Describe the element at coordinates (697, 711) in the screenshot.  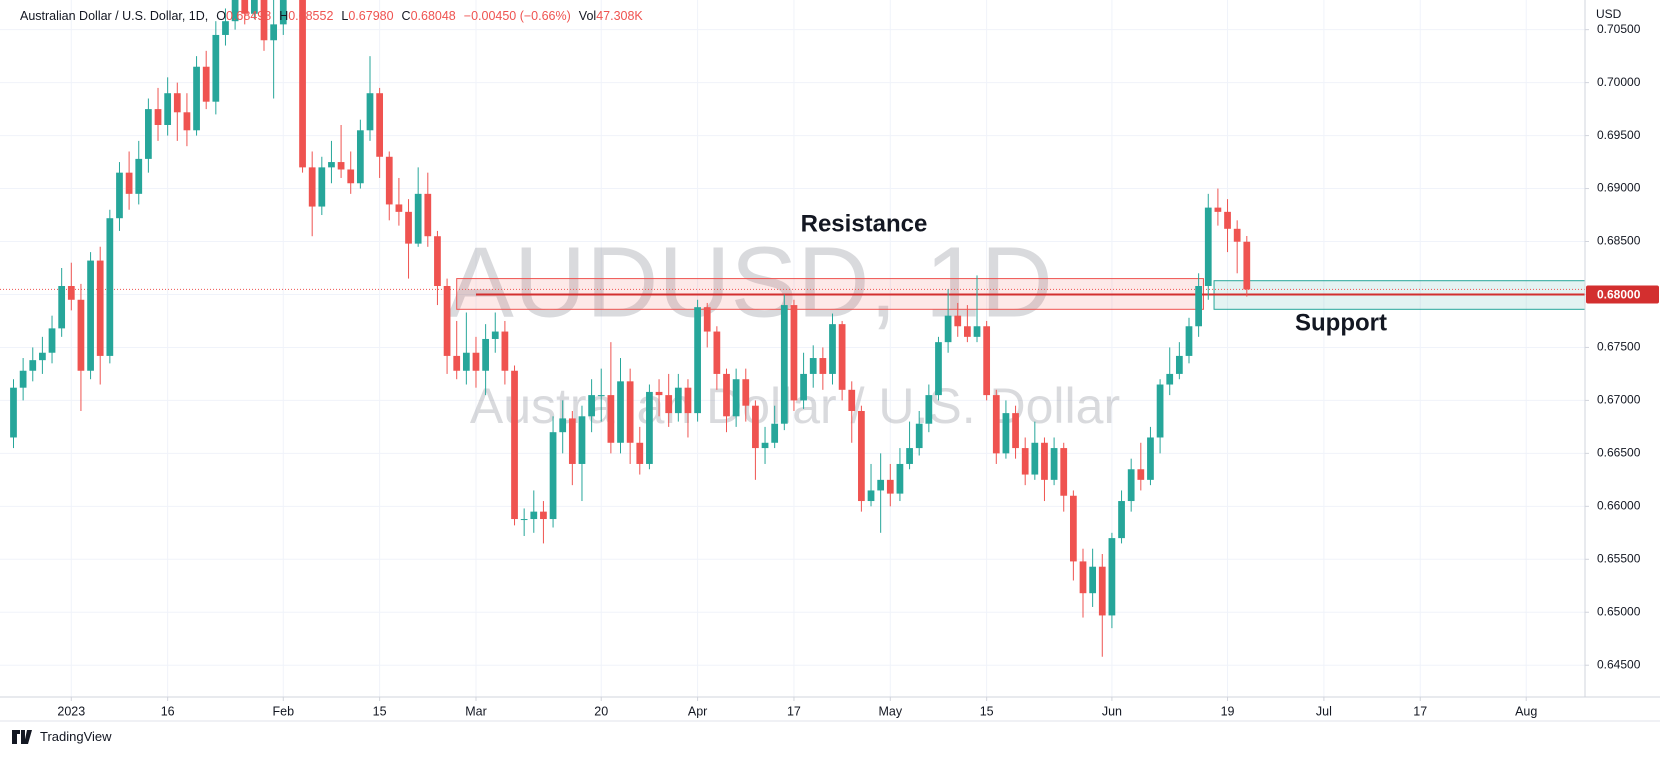
I see `x-tick-label: Apr` at that location.